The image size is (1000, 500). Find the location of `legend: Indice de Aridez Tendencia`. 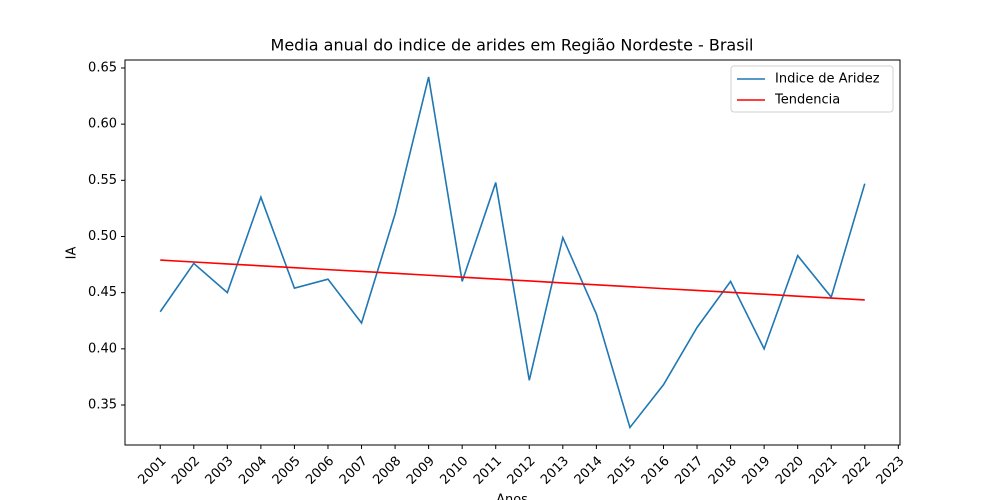

legend: Indice de Aridez Tendencia is located at coordinates (812, 89).